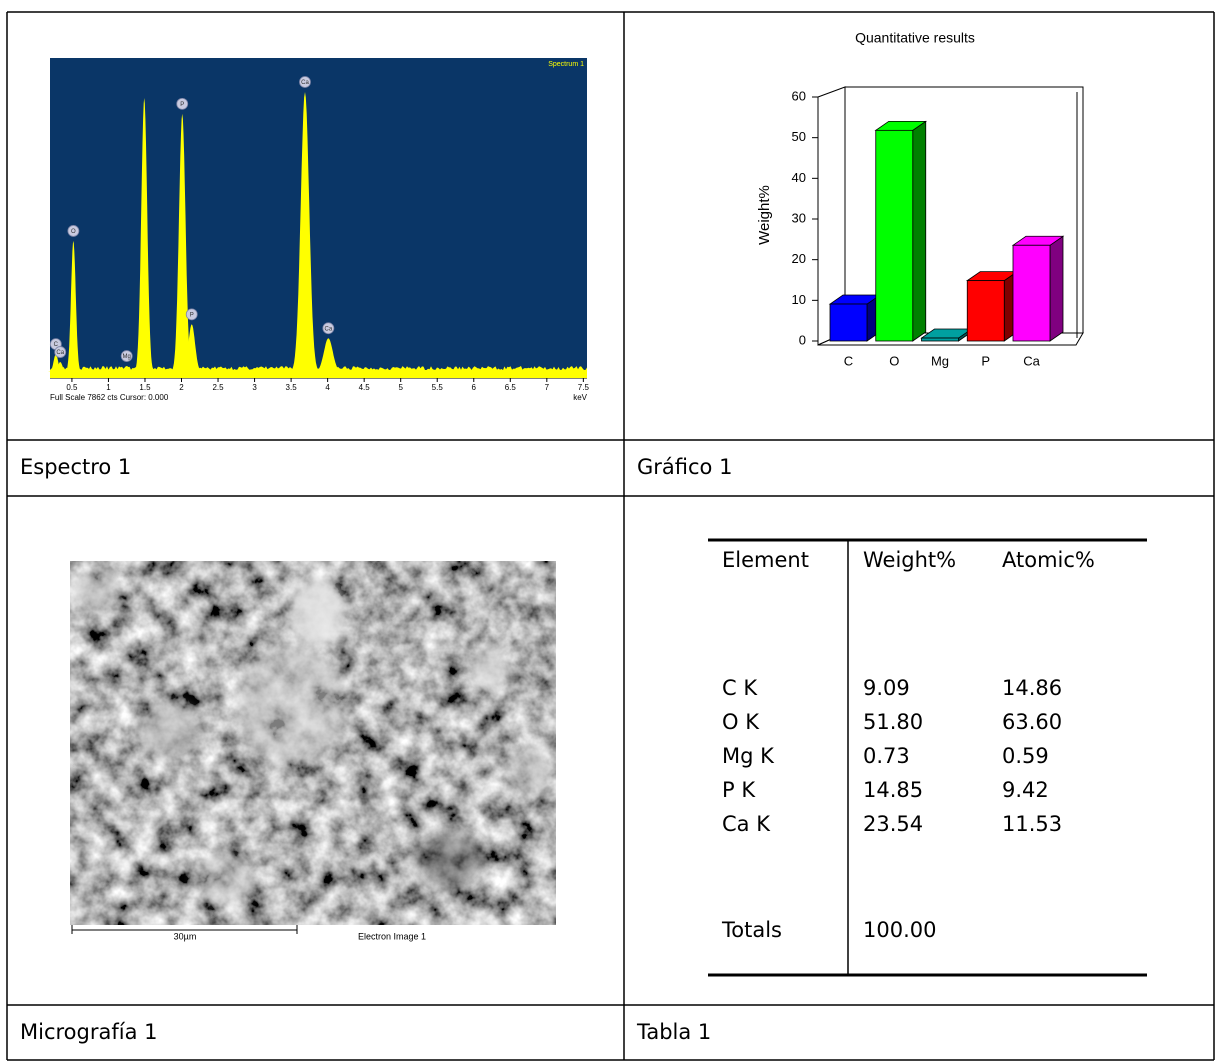  Describe the element at coordinates (108, 387) in the screenshot. I see `x-tick-label: 1` at that location.